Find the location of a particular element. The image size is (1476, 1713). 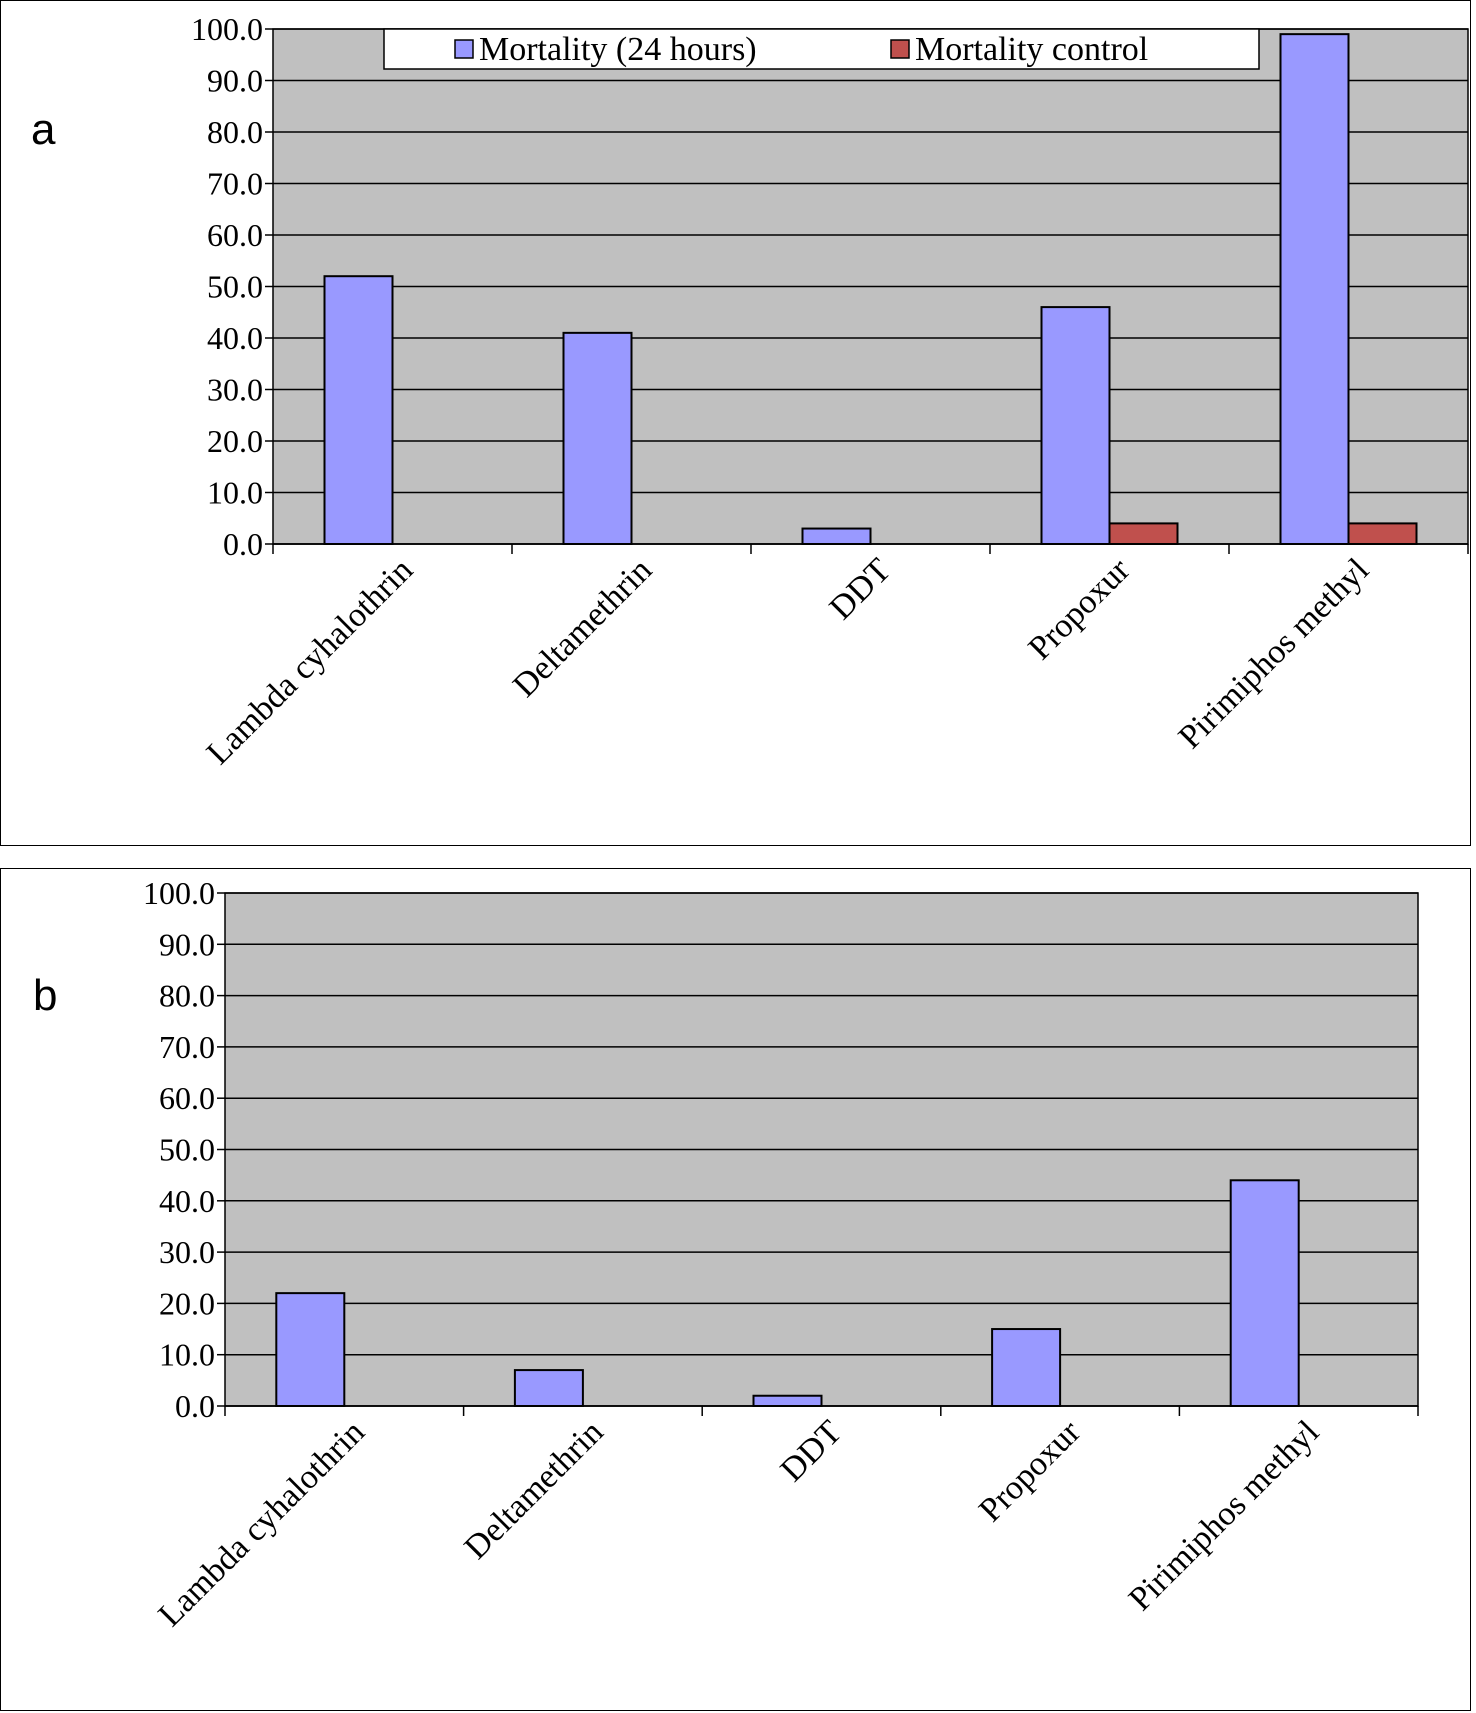

chart-a-x-label-ddt: DDT is located at coordinates (861, 589).